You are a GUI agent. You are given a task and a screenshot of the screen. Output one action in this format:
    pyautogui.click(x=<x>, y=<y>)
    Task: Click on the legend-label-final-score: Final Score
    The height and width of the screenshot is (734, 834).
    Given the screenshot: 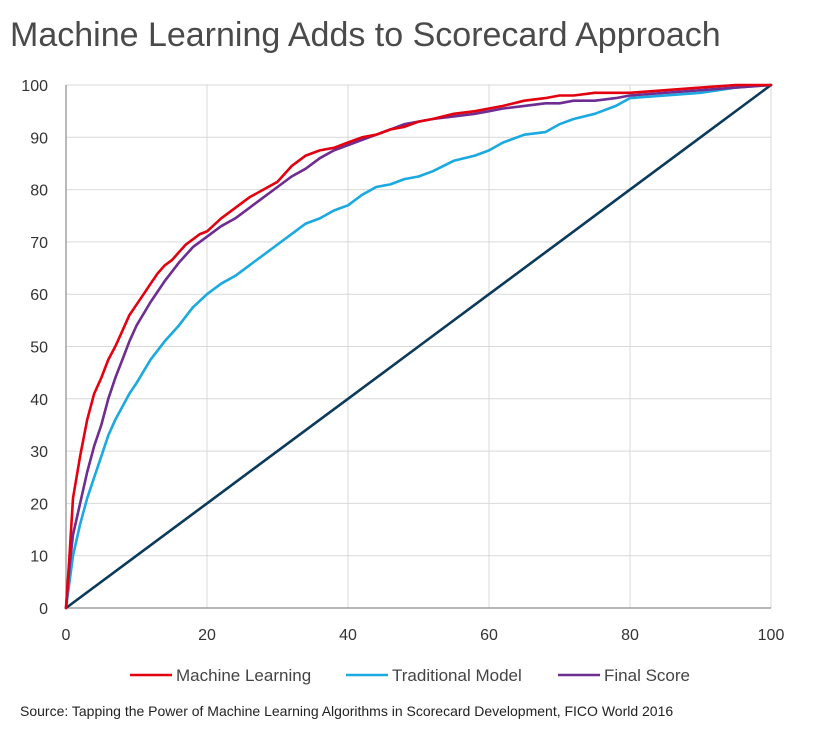 What is the action you would take?
    pyautogui.click(x=647, y=675)
    